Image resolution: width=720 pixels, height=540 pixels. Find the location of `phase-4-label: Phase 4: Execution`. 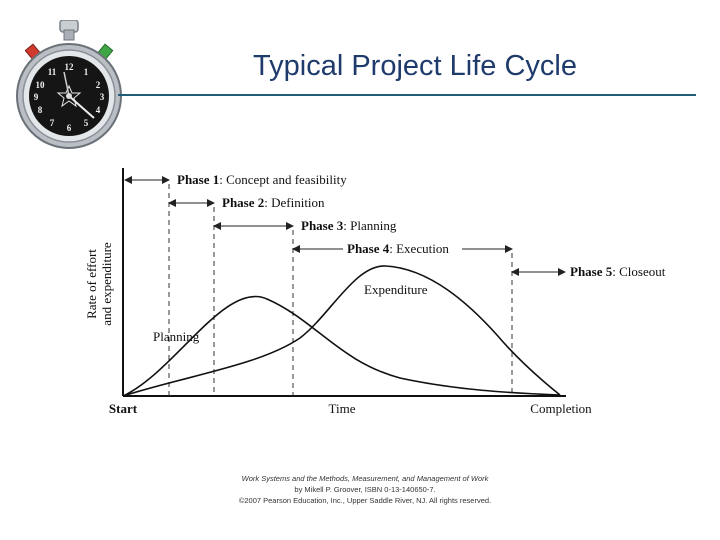

phase-4-label: Phase 4: Execution is located at coordinates (398, 248).